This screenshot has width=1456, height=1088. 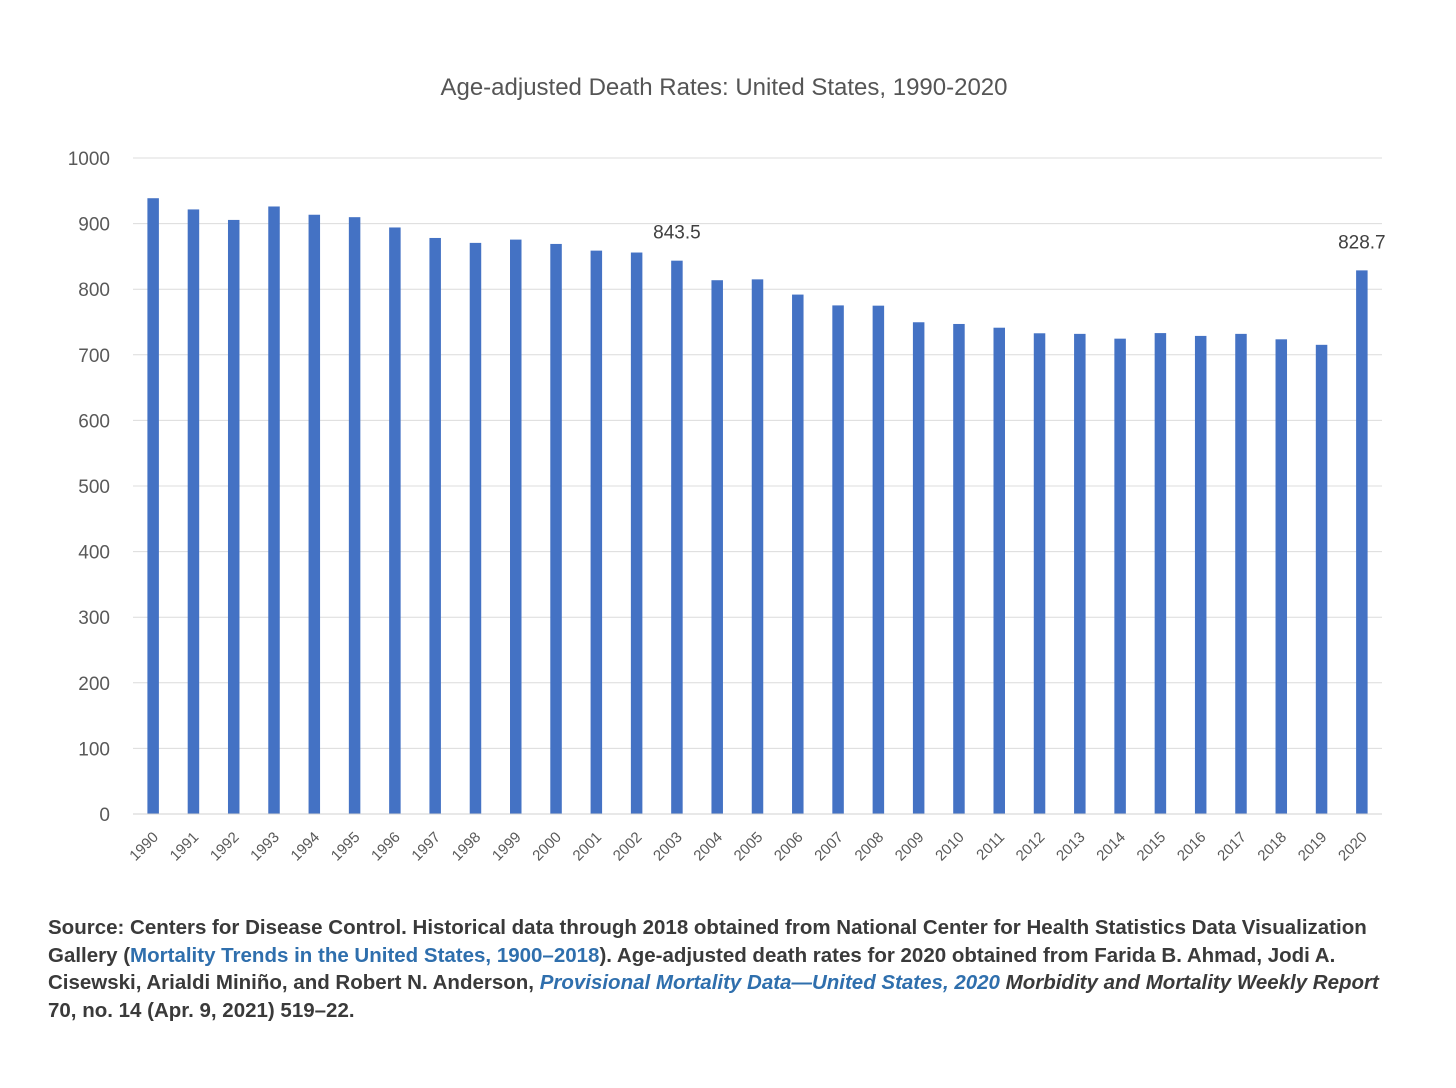 I want to click on data-label-2003: 843.5, so click(x=677, y=233).